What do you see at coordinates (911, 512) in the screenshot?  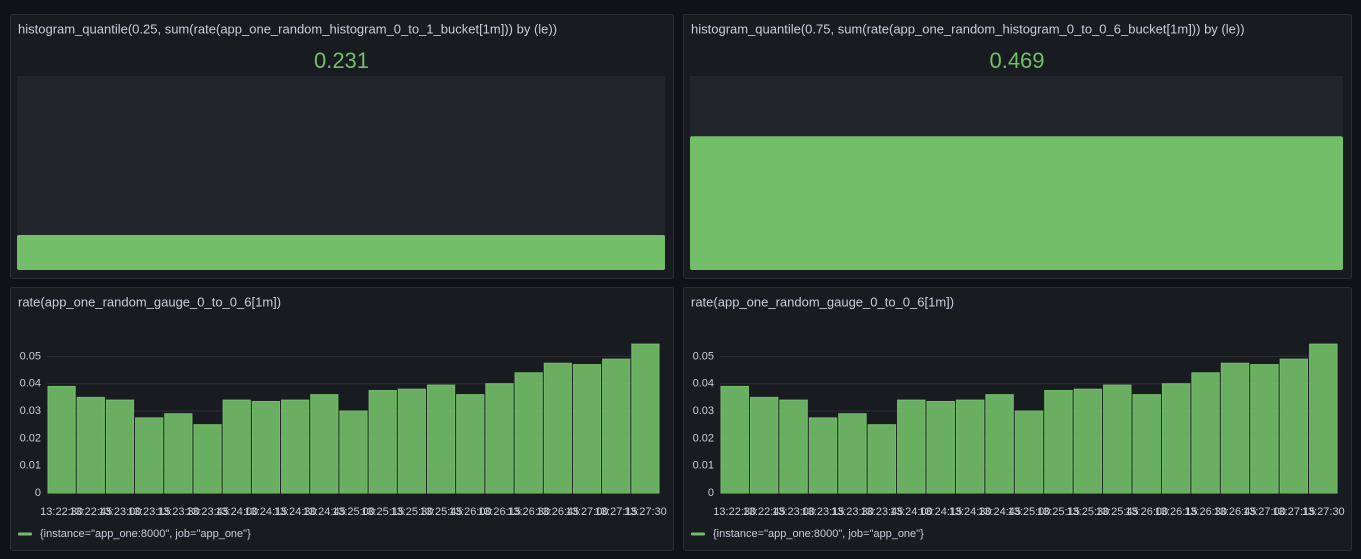 I see `x-tick-label: 13:24:00` at bounding box center [911, 512].